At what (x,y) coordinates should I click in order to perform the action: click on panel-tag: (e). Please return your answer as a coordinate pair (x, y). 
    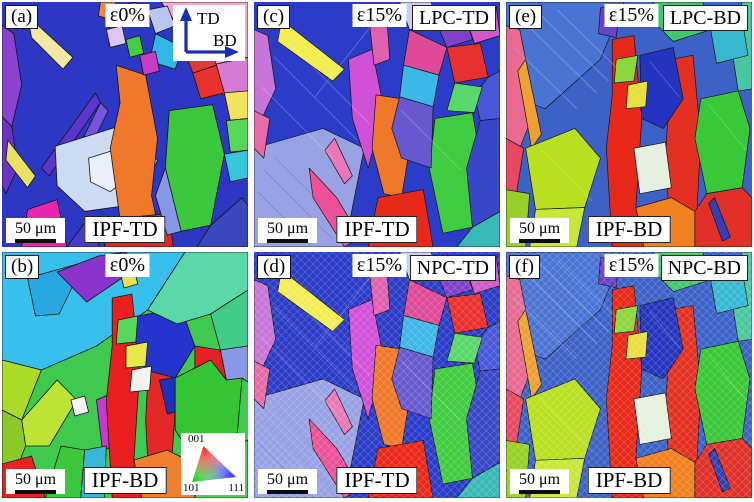
    Looking at the image, I should click on (526, 17).